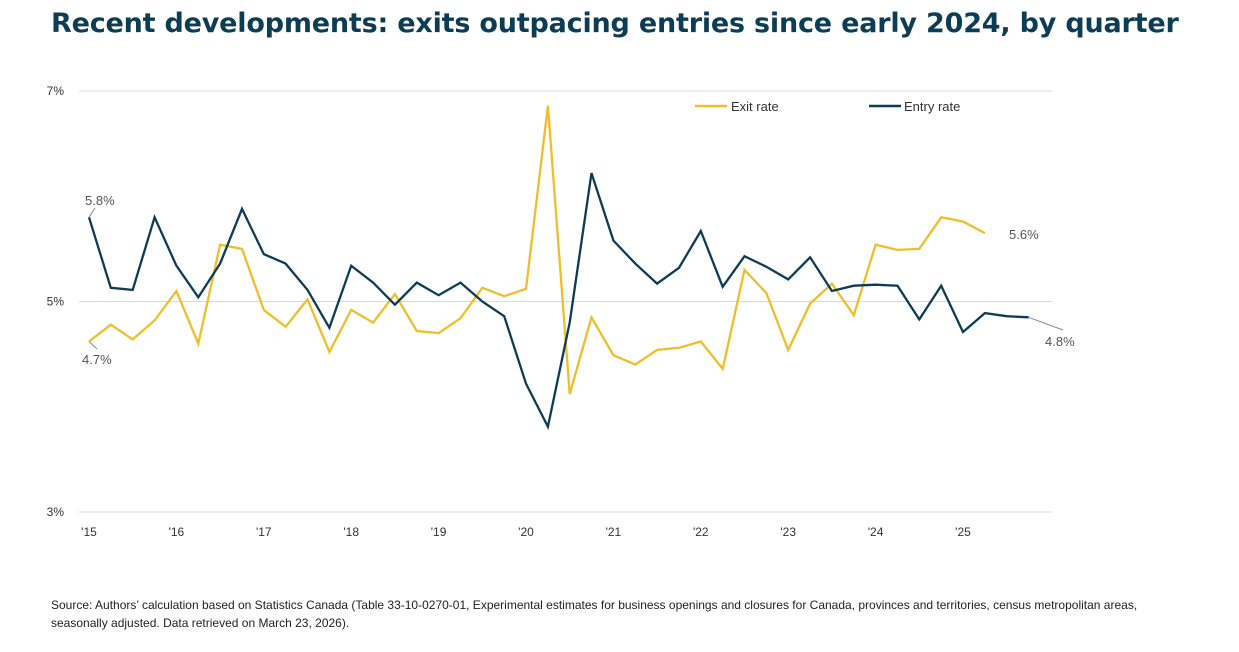 The height and width of the screenshot is (652, 1239). Describe the element at coordinates (1024, 234) in the screenshot. I see `exit-end-label: 5.6%` at that location.